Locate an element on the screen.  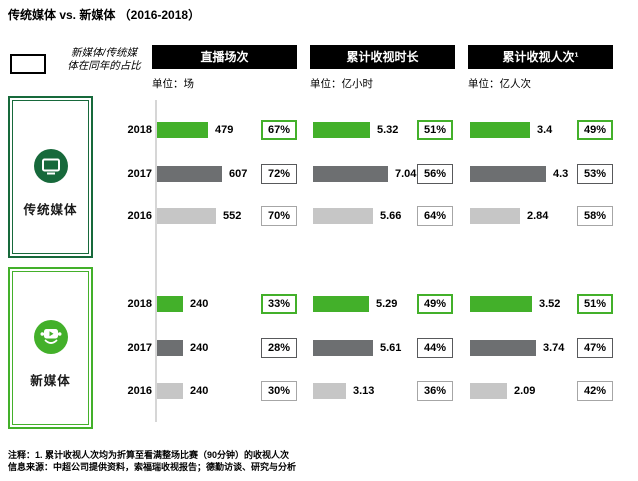
bar-new-2016-viewers: 2.09 is located at coordinates (502, 391).